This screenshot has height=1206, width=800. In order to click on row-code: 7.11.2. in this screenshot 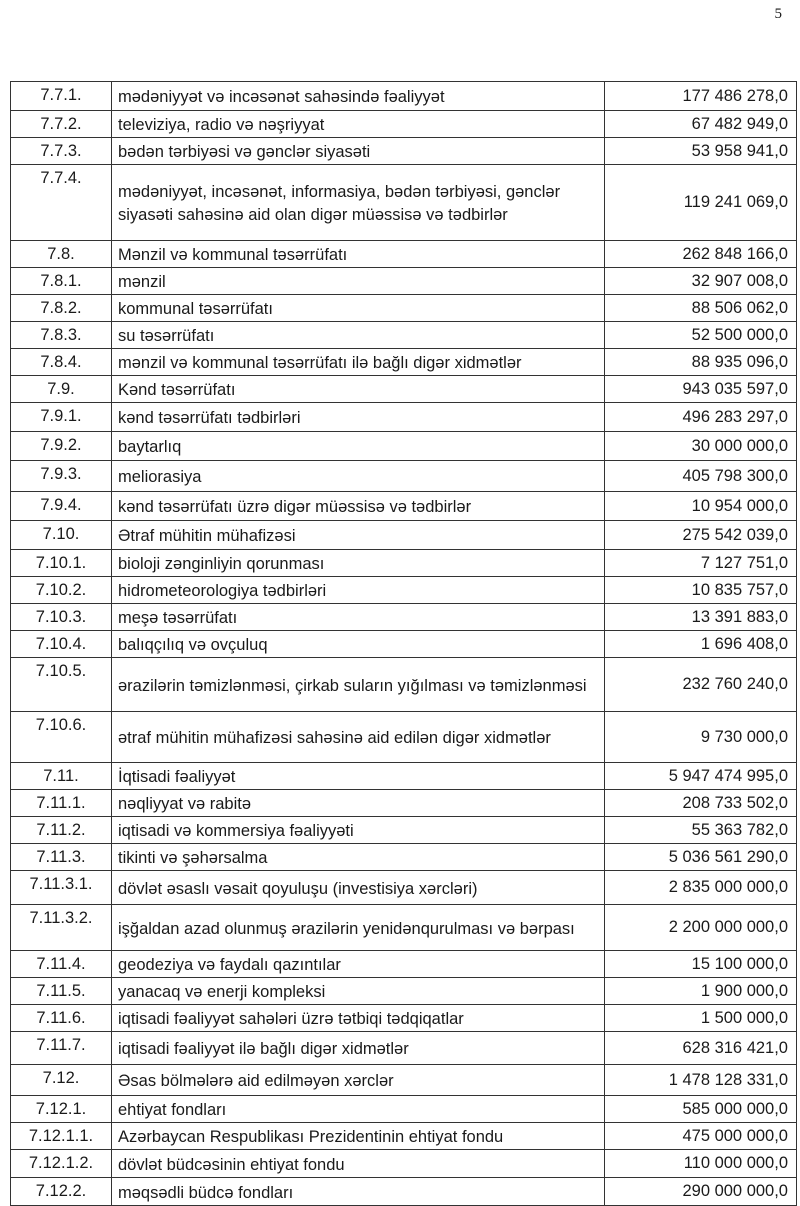, I will do `click(61, 830)`.